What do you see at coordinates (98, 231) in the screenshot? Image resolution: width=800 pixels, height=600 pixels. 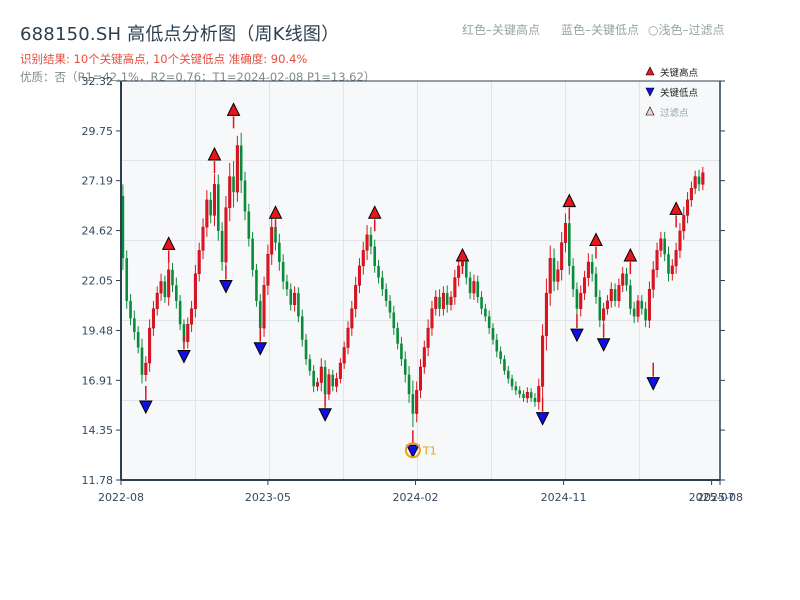 I see `y-tick-label: 24.62` at bounding box center [98, 231].